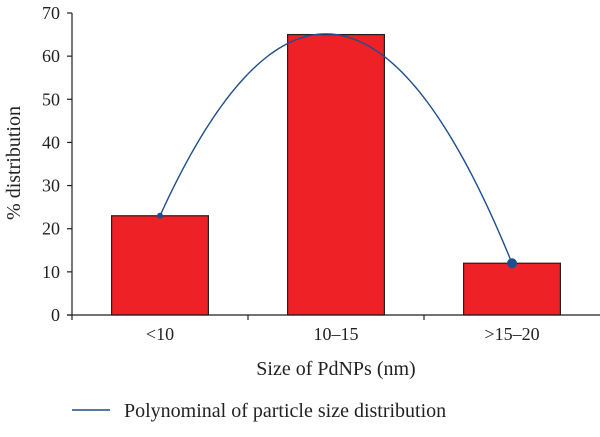 This screenshot has width=600, height=437. Describe the element at coordinates (335, 369) in the screenshot. I see `x-axis-title: Size of PdNPs (nm)` at that location.